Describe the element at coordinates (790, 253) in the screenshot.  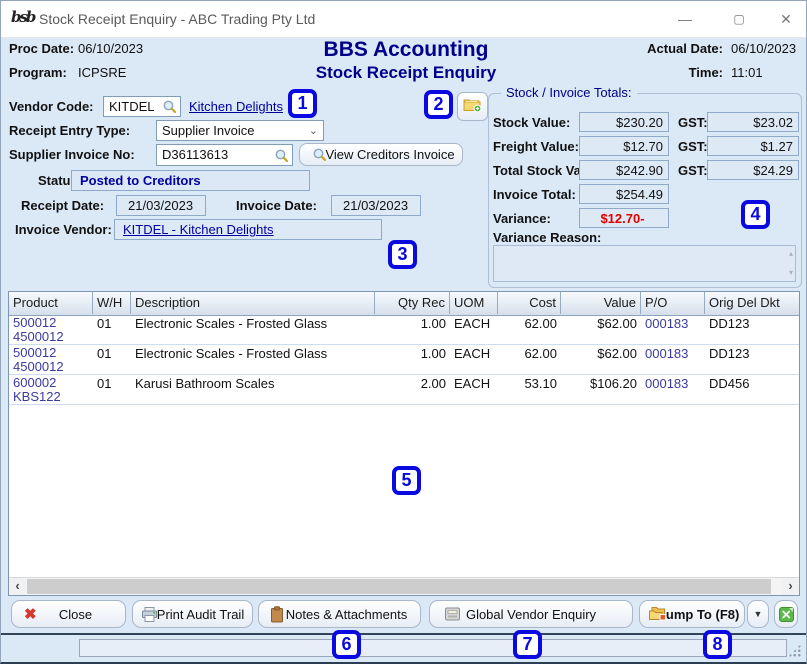
I see `scroll-up-icon: ▴` at that location.